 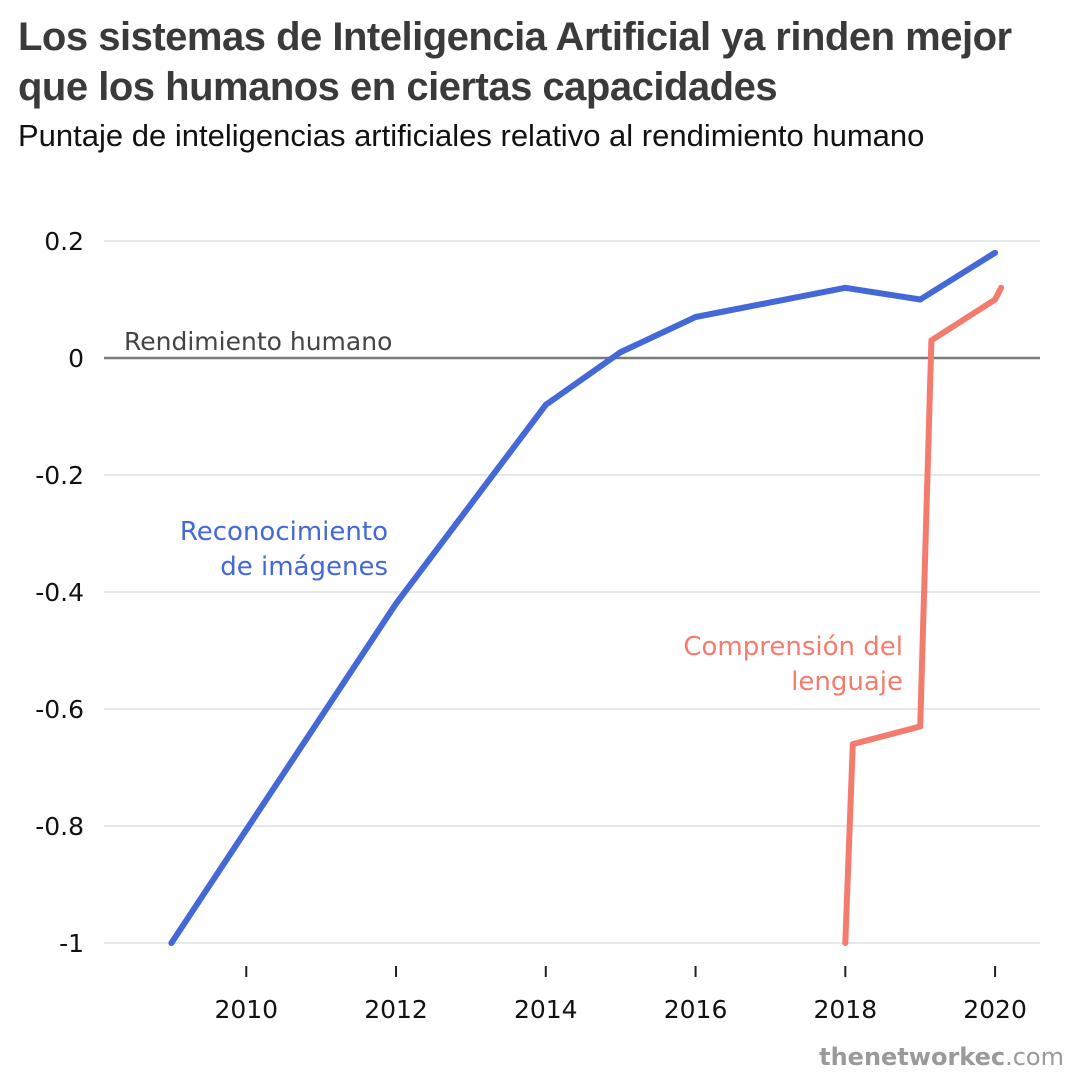 What do you see at coordinates (847, 682) in the screenshot?
I see `series-label-line-comprension-del-lenguaje-1: lenguaje` at bounding box center [847, 682].